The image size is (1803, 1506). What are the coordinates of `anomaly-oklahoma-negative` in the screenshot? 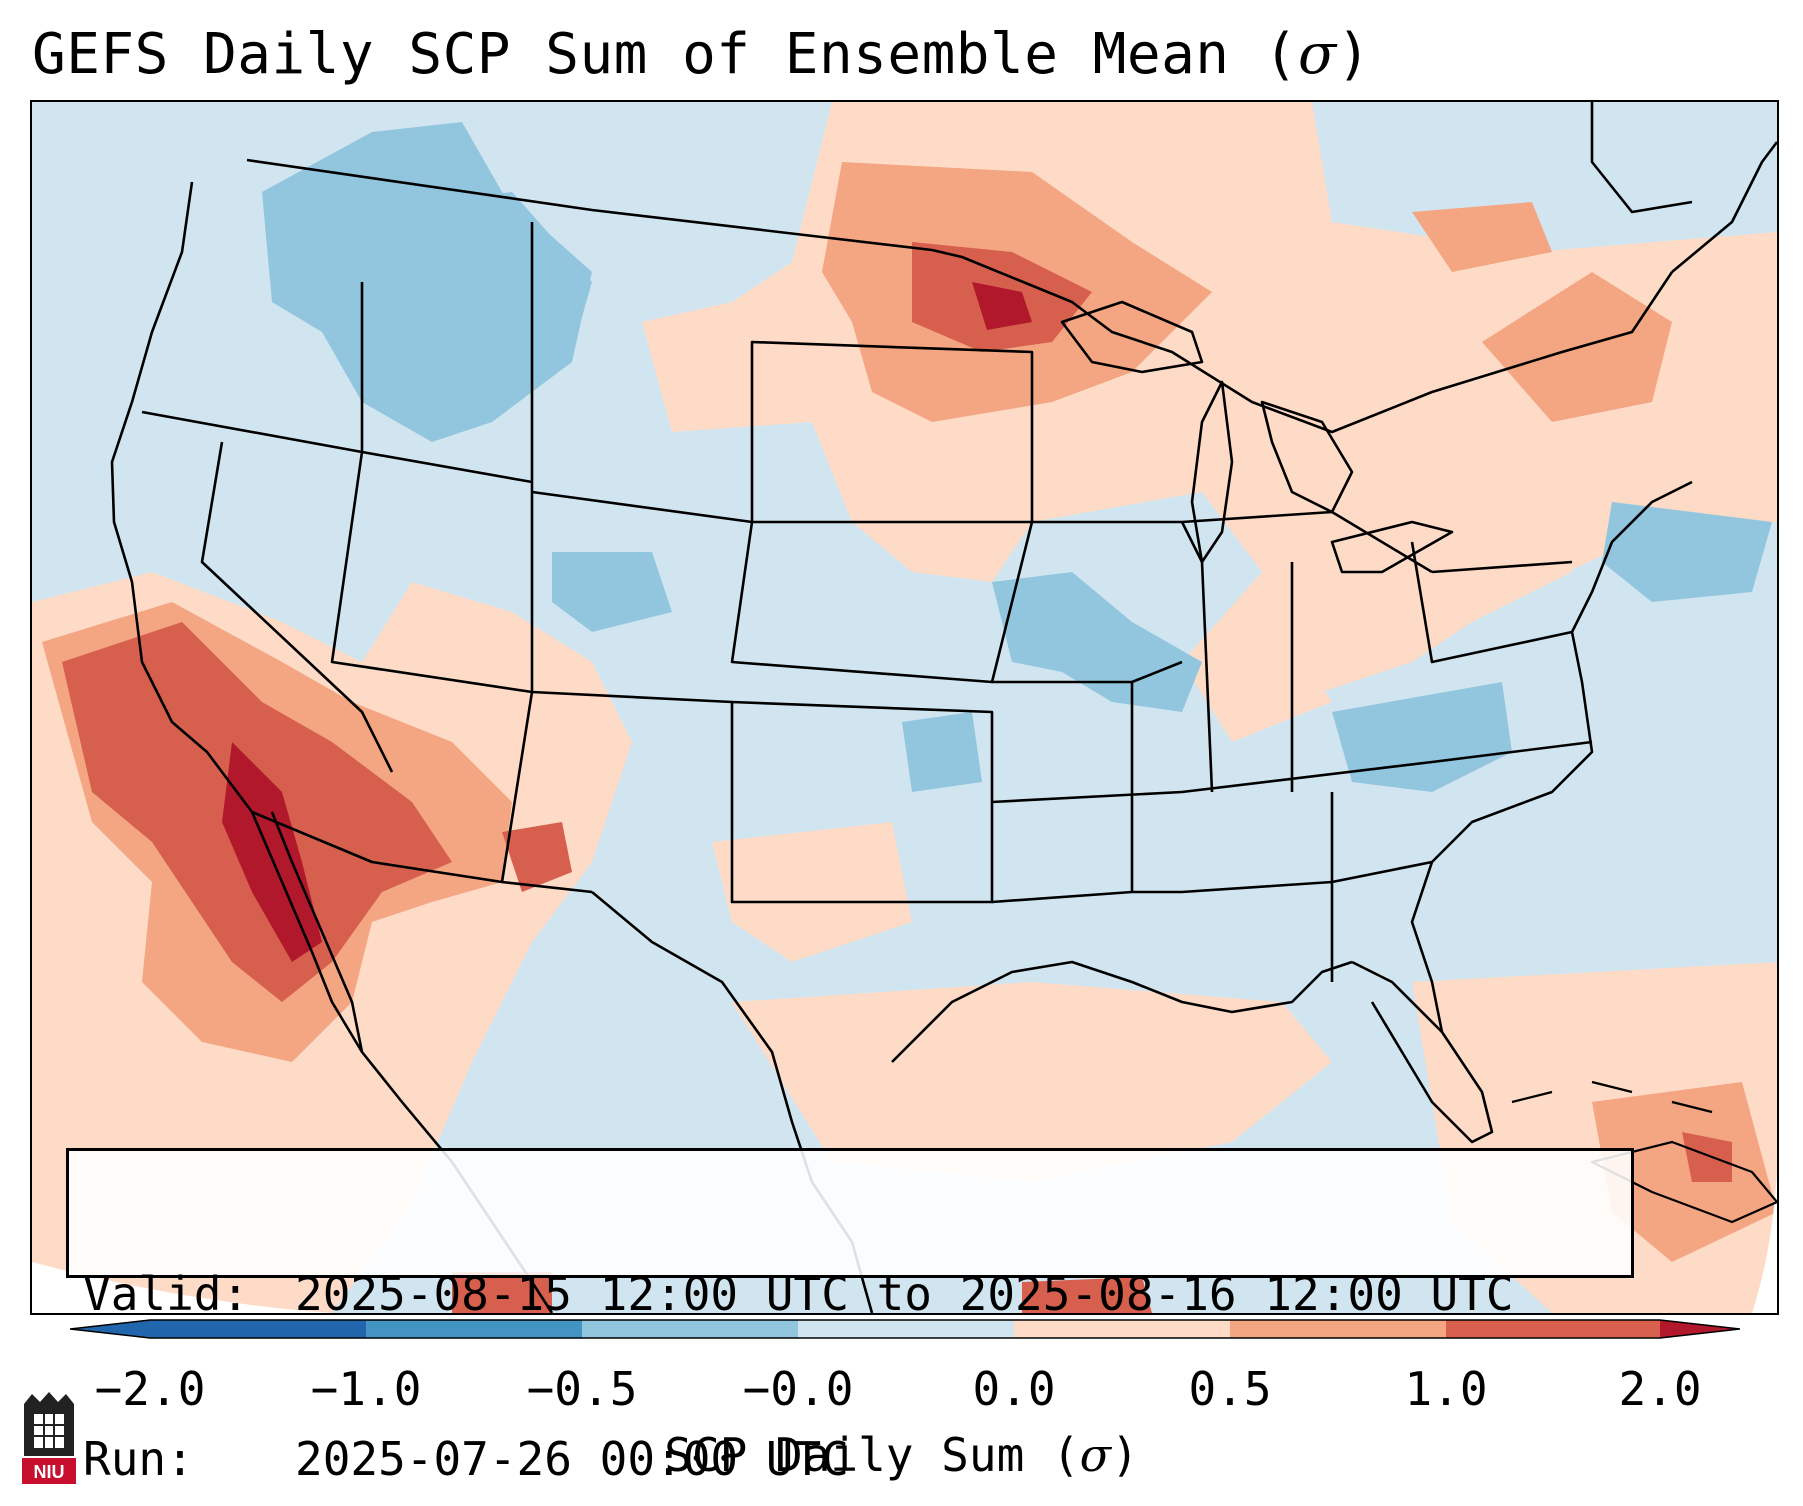 It's located at (942, 752).